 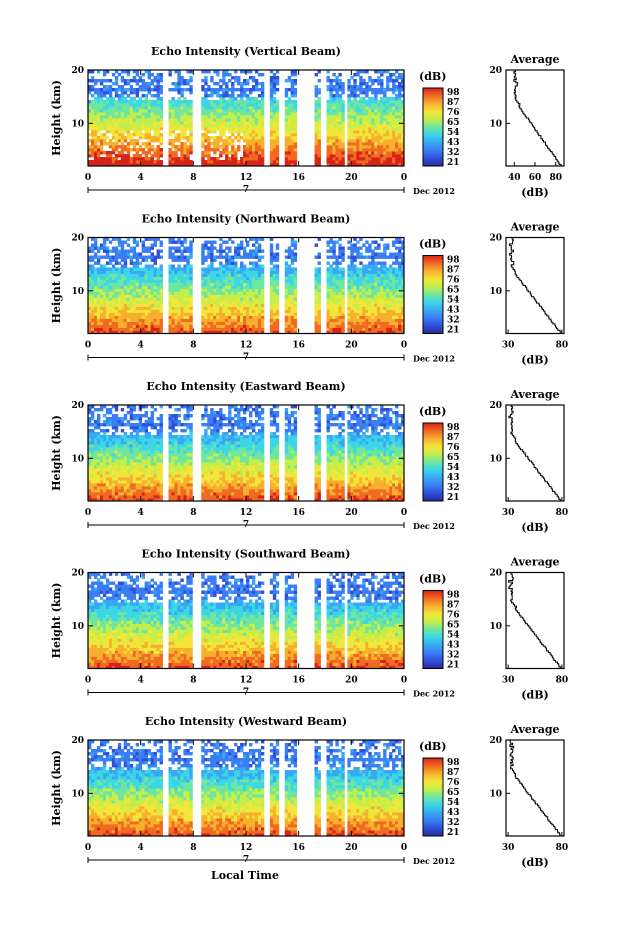 What do you see at coordinates (246, 51) in the screenshot?
I see `panel-title: Echo Intensity (Vertical Beam)` at bounding box center [246, 51].